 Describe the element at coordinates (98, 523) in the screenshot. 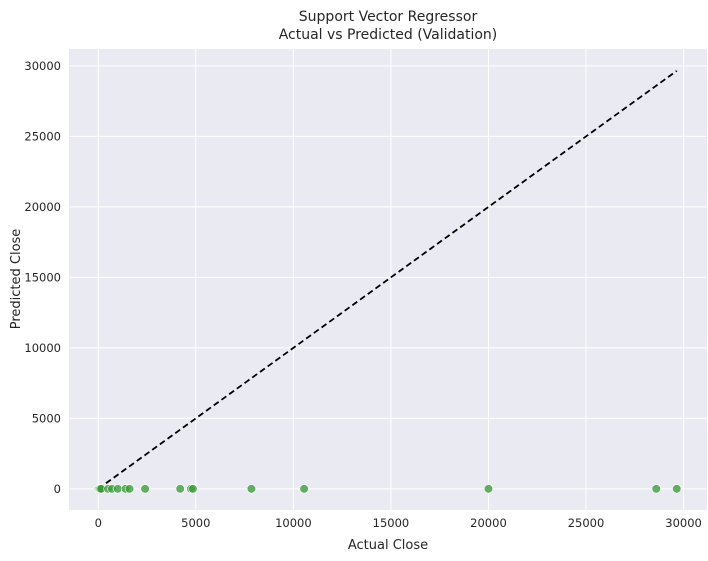

I see `x-tick-label: 0` at that location.